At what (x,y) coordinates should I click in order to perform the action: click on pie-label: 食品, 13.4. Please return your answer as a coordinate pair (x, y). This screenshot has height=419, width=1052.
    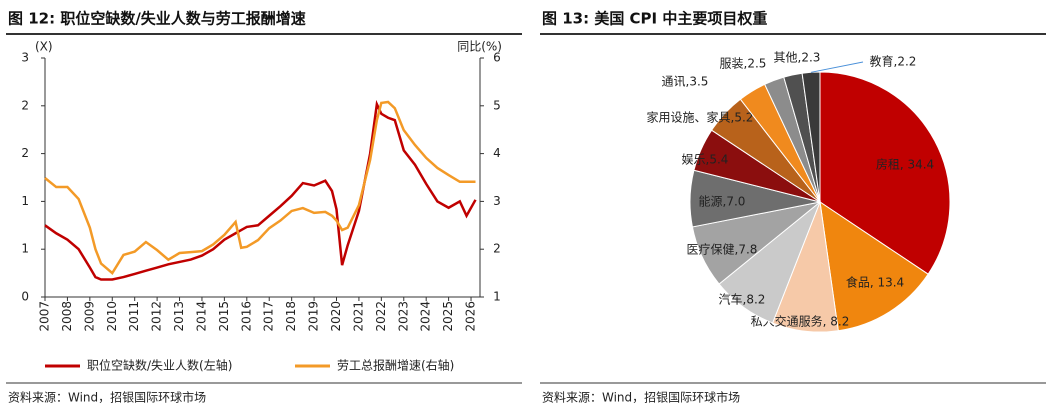
    Looking at the image, I should click on (875, 282).